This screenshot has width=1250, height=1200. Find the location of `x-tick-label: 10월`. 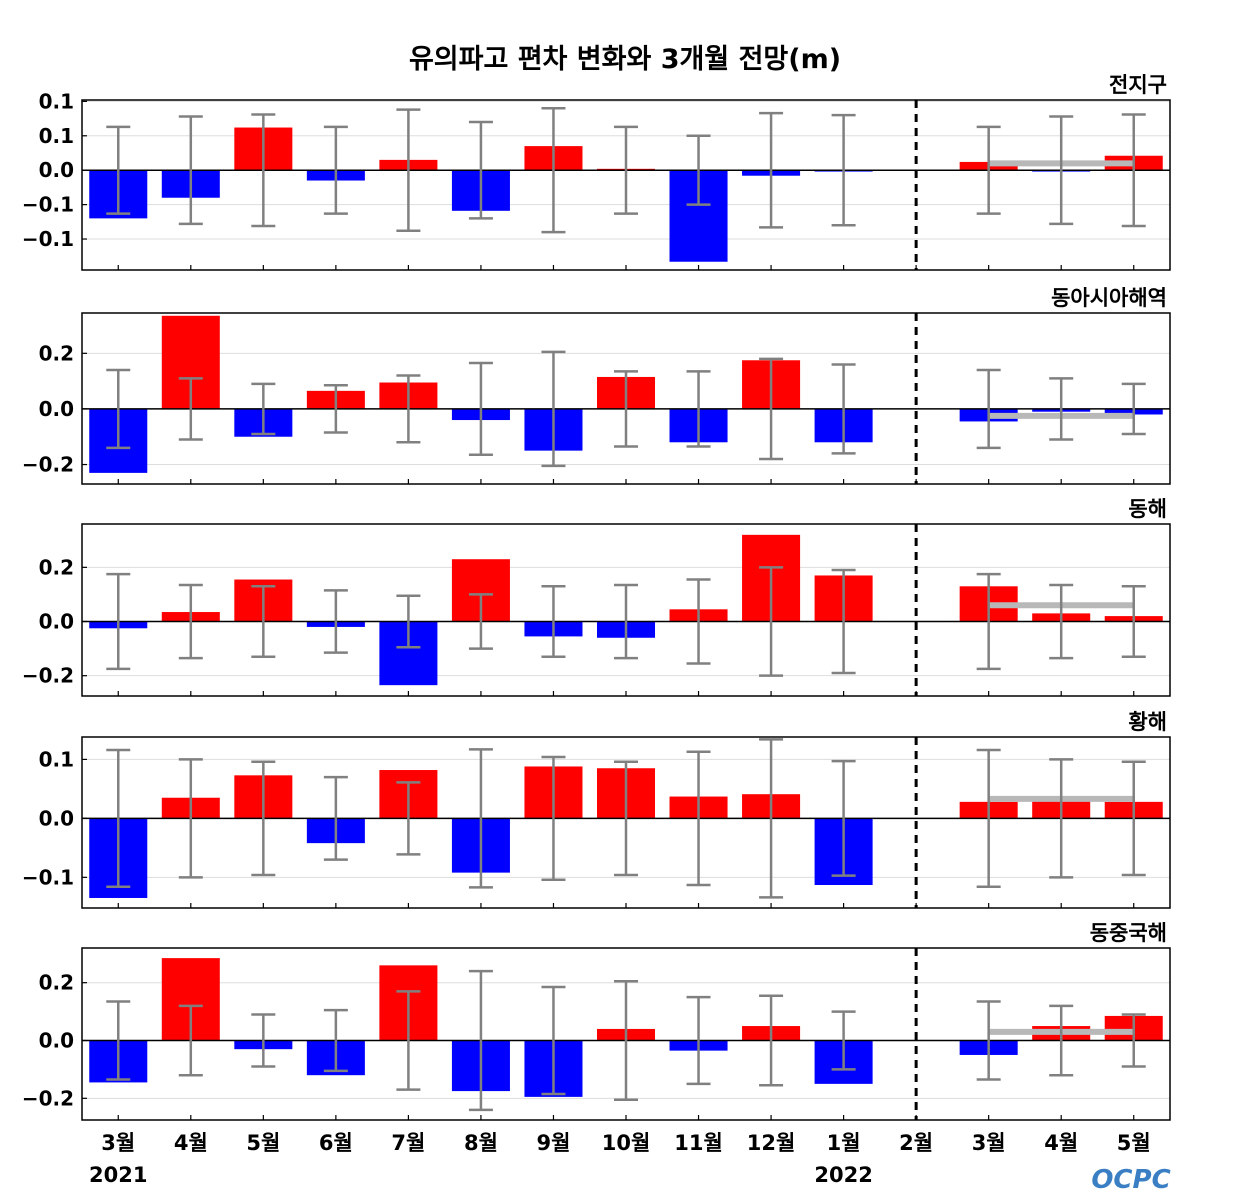

x-tick-label: 10월 is located at coordinates (626, 1143).